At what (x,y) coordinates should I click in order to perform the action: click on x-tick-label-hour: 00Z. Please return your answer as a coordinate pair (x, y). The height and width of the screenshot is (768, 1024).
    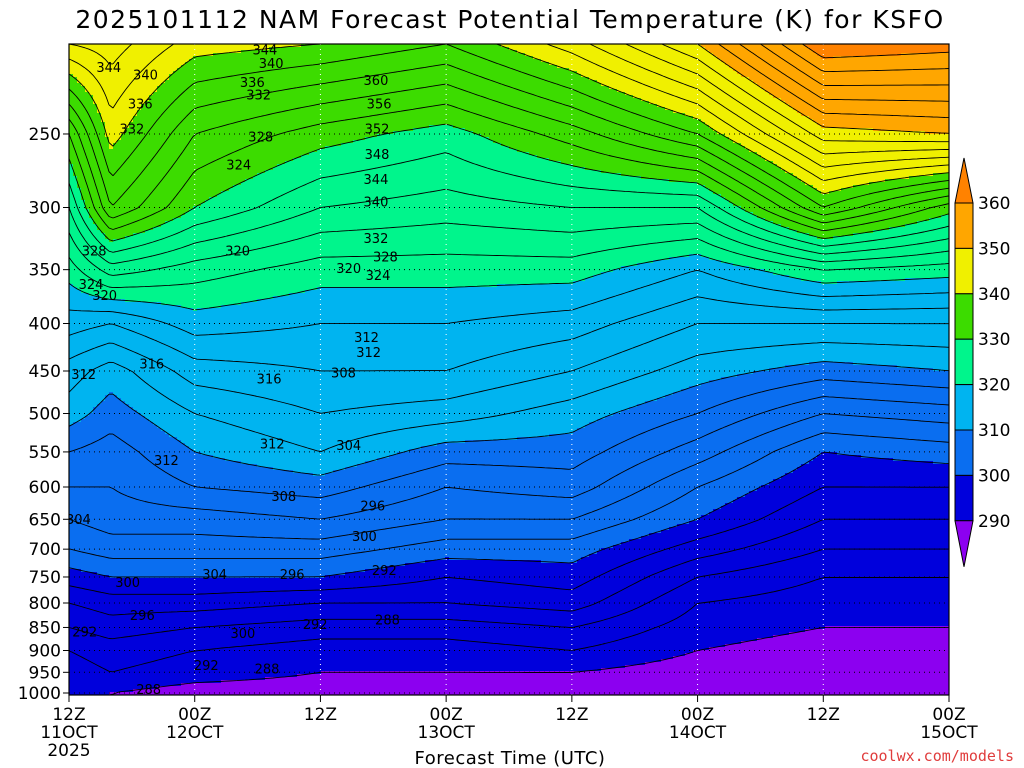
    Looking at the image, I should click on (697, 715).